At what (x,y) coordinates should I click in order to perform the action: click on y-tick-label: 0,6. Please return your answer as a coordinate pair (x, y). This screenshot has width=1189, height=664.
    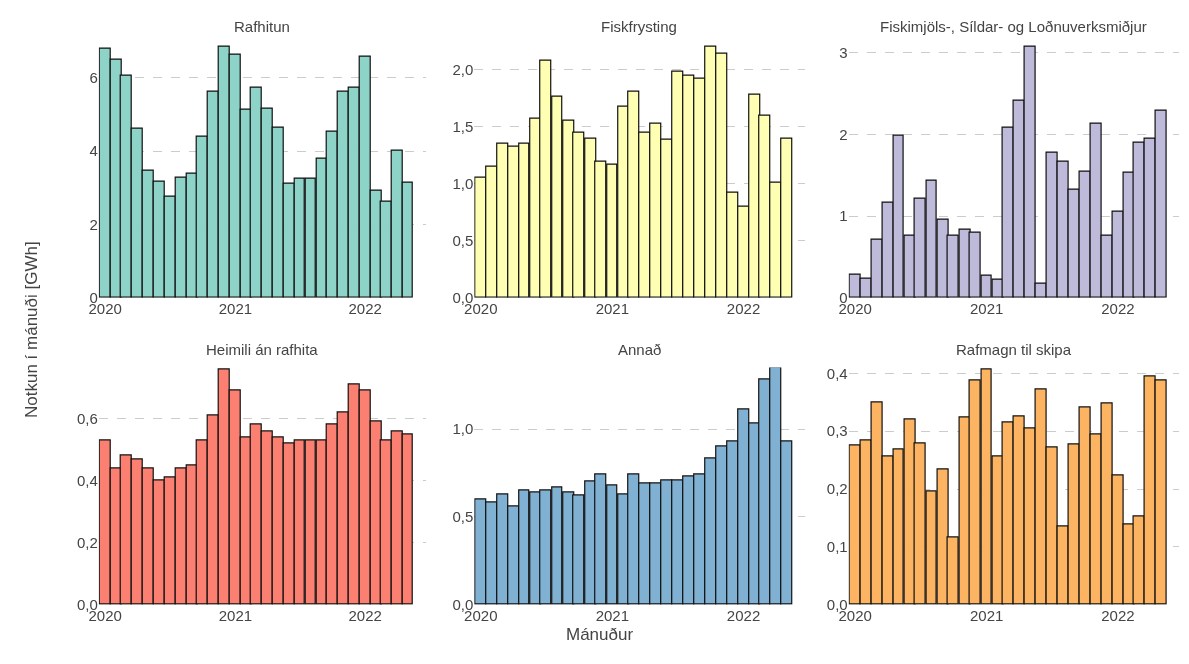
    Looking at the image, I should click on (87, 418).